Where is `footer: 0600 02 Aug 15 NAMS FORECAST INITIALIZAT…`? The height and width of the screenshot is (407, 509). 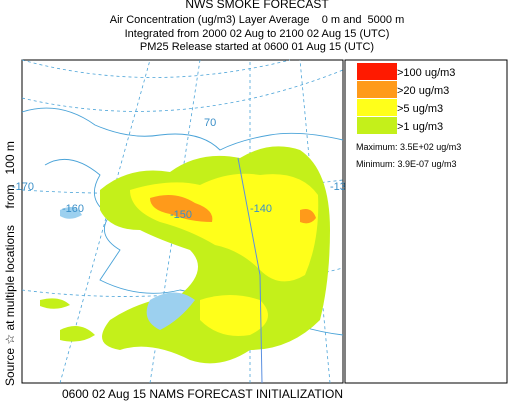
footer: 0600 02 Aug 15 NAMS FORECAST INITIALIZAT… is located at coordinates (202, 394).